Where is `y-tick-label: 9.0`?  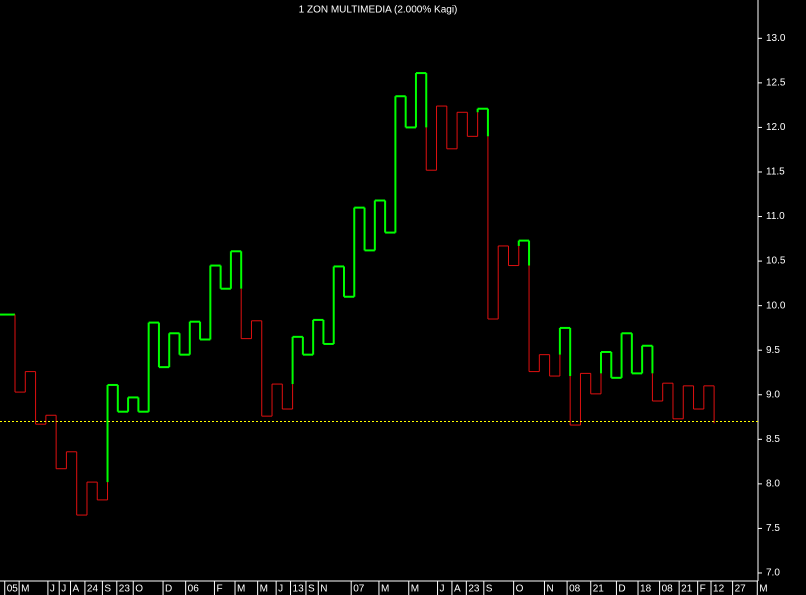
y-tick-label: 9.0 is located at coordinates (773, 394).